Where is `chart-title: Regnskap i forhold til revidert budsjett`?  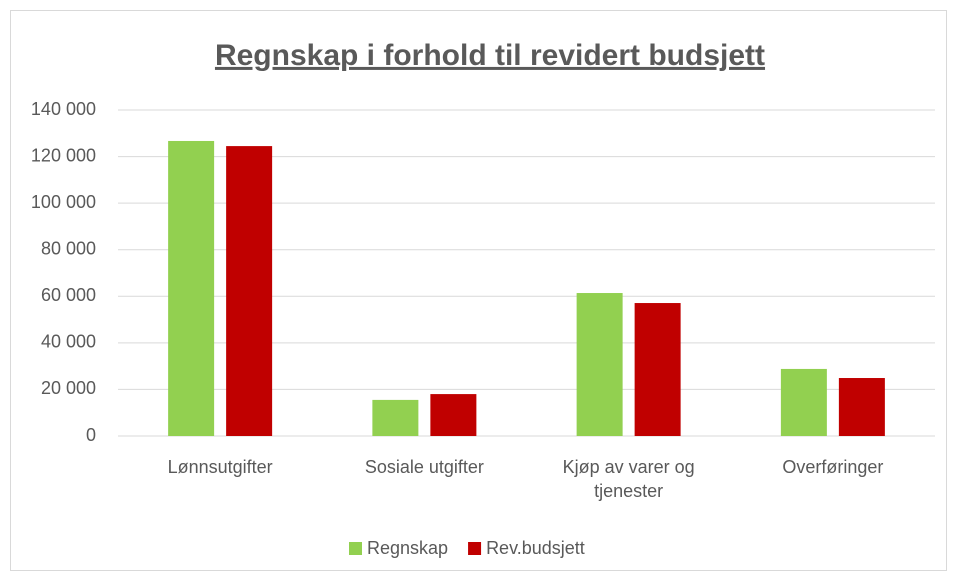
chart-title: Regnskap i forhold til revidert budsjett is located at coordinates (490, 55).